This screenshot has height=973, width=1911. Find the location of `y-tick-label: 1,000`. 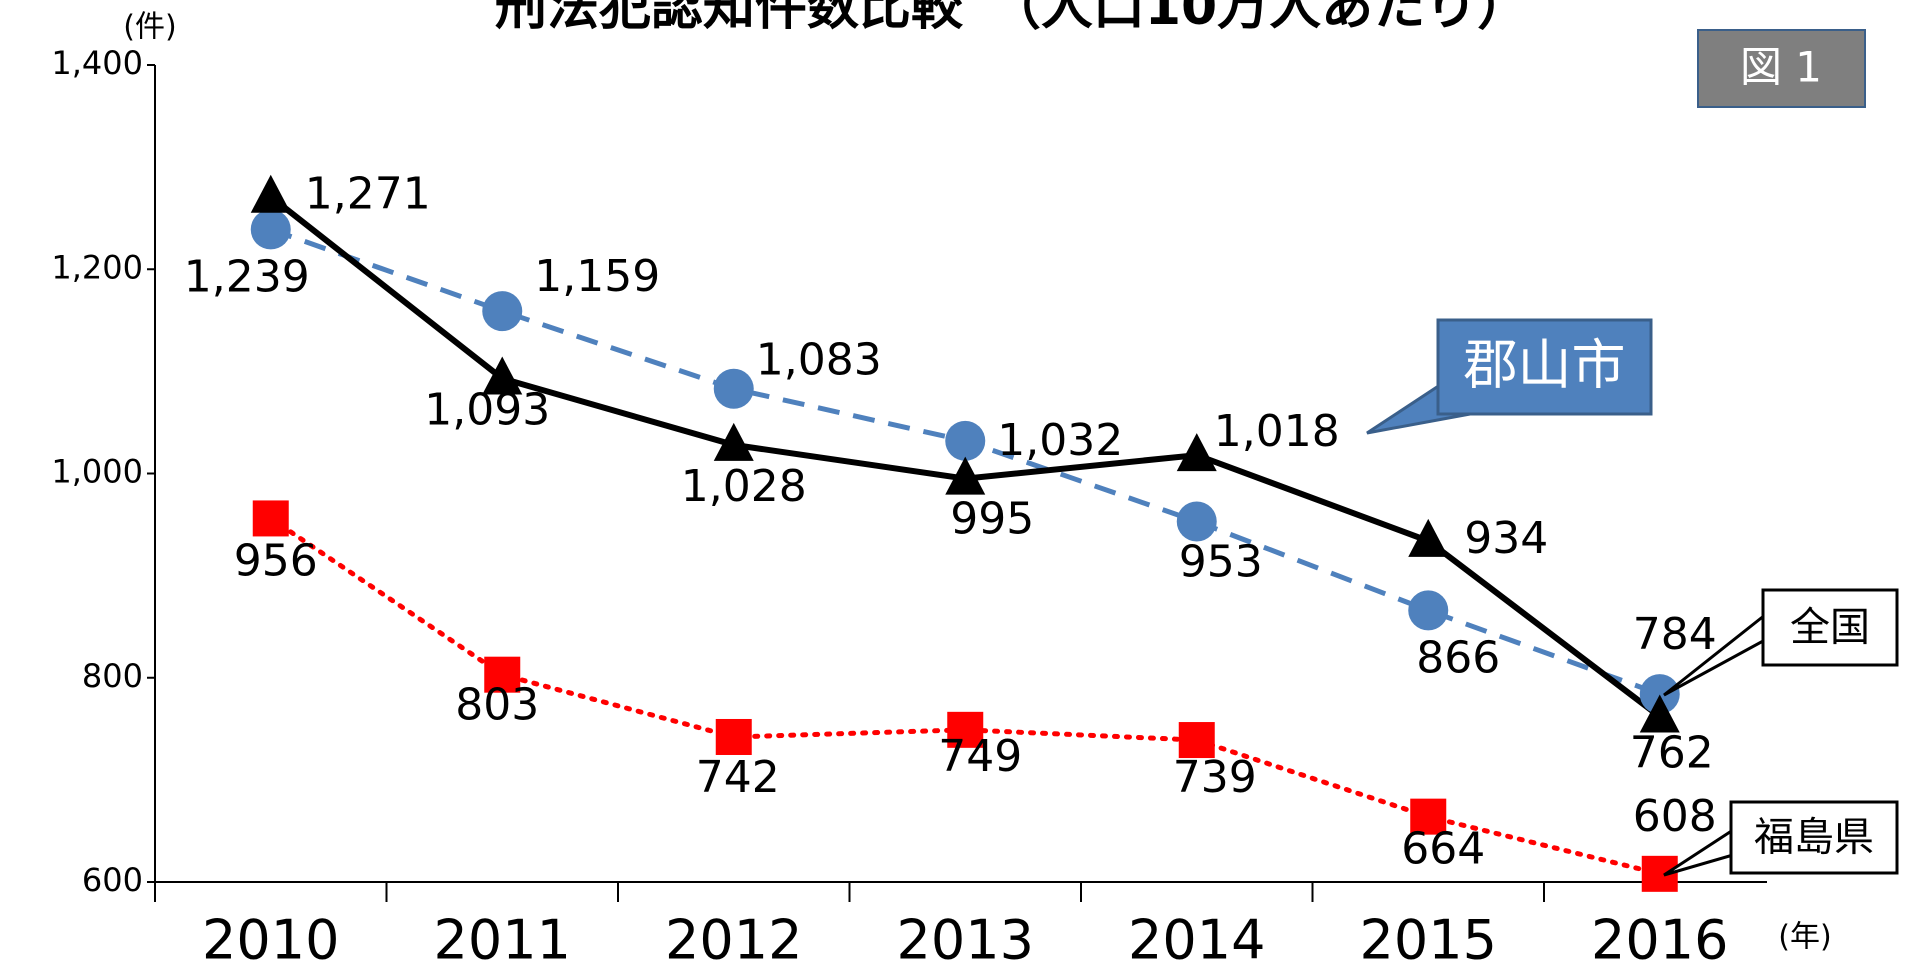

y-tick-label: 1,000 is located at coordinates (97, 472).